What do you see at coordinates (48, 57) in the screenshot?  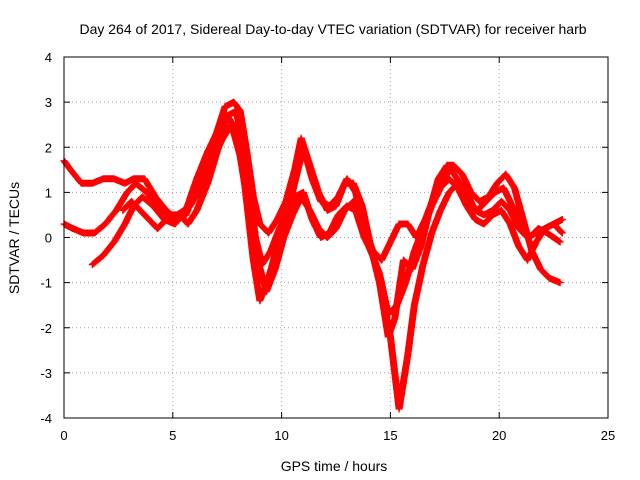 I see `y-tick-label: 4` at bounding box center [48, 57].